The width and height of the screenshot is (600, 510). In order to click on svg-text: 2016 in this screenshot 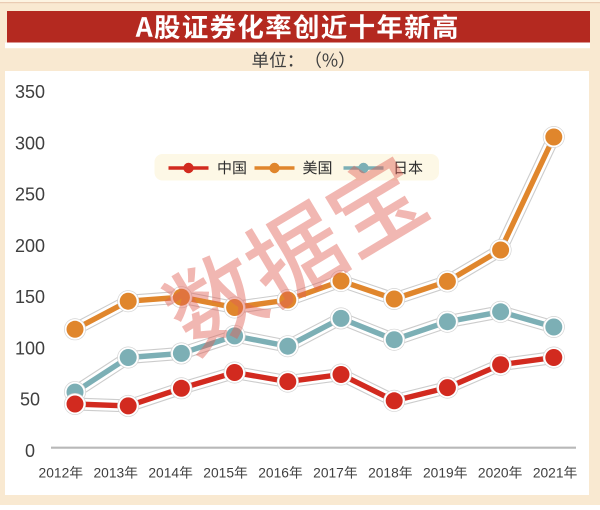, I will do `click(273, 473)`.